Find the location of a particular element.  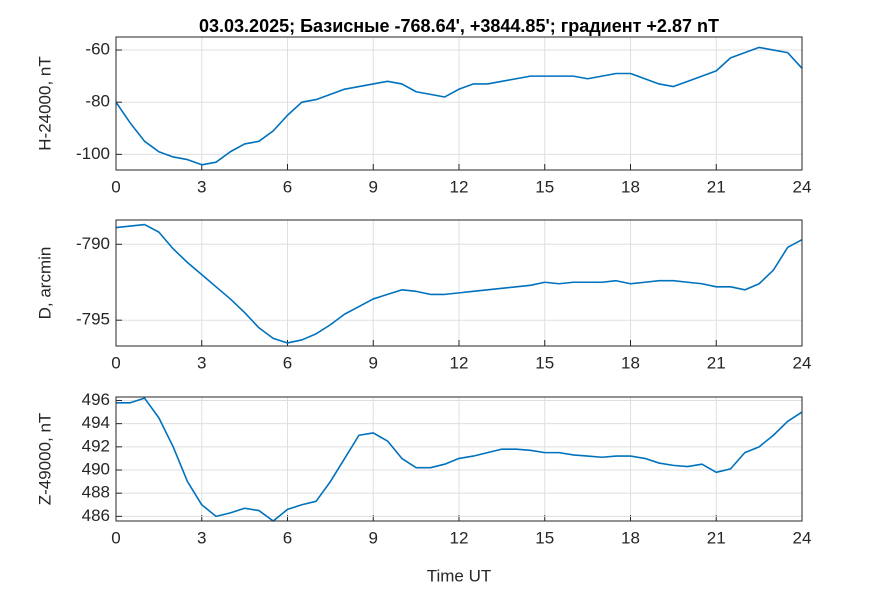

y-tick-label: -60 is located at coordinates (97, 49).